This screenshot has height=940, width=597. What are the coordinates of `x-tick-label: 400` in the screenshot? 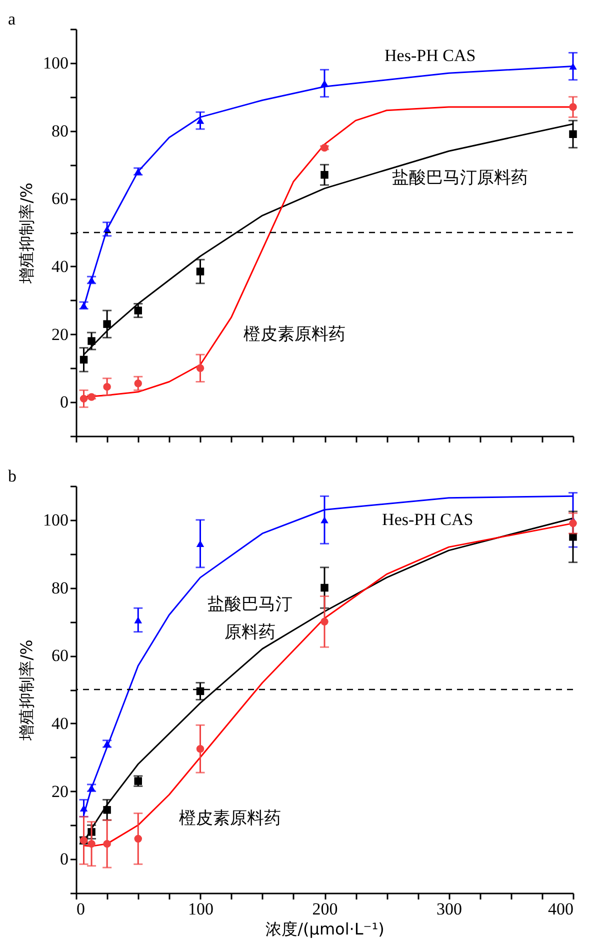 It's located at (561, 909).